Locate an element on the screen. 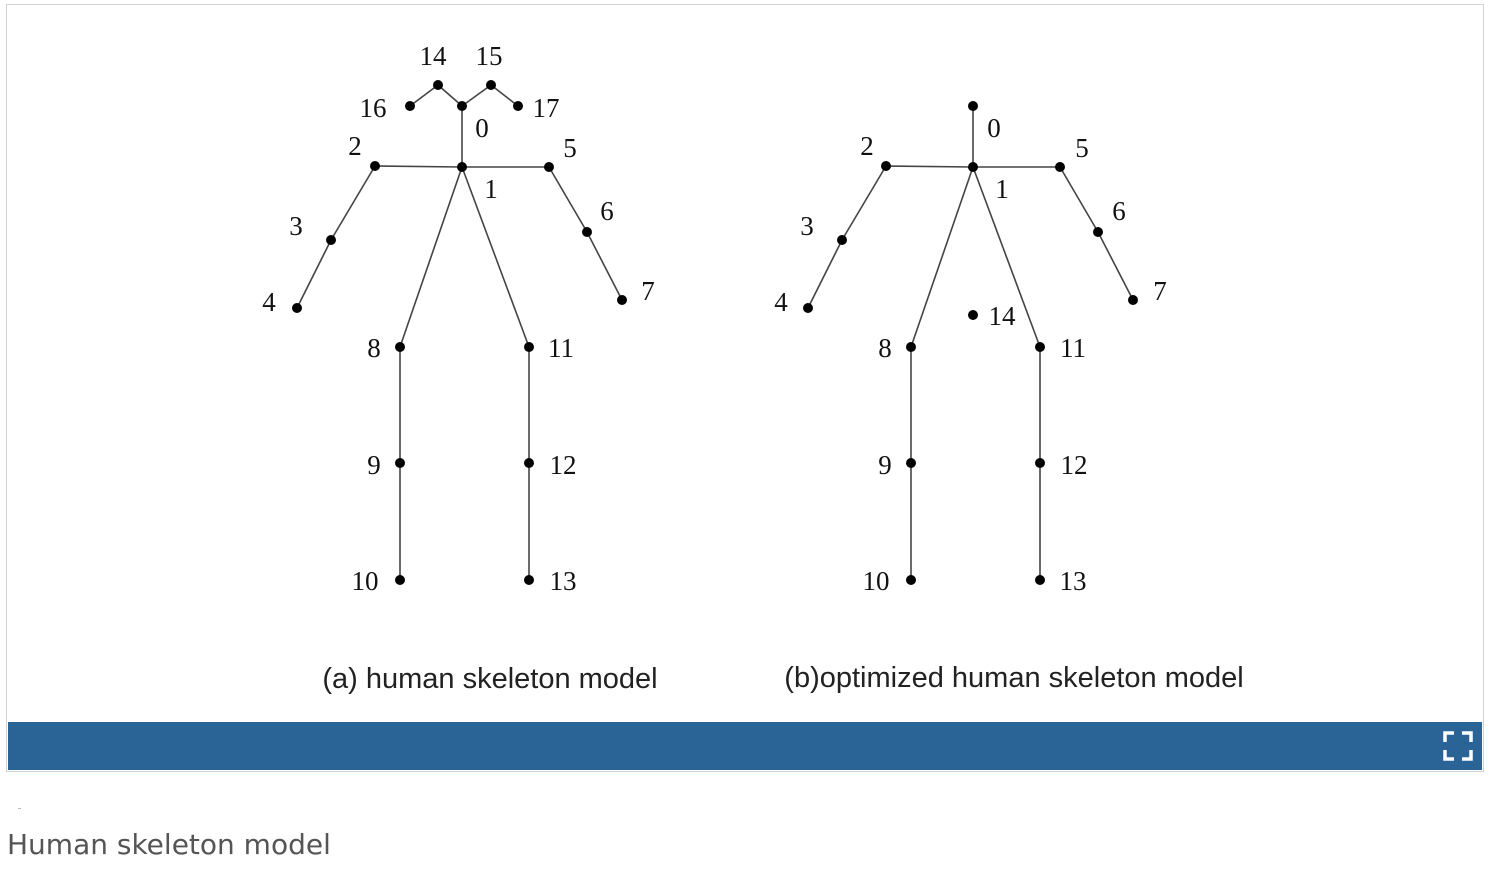  joint-label-16: 16 is located at coordinates (373, 108).